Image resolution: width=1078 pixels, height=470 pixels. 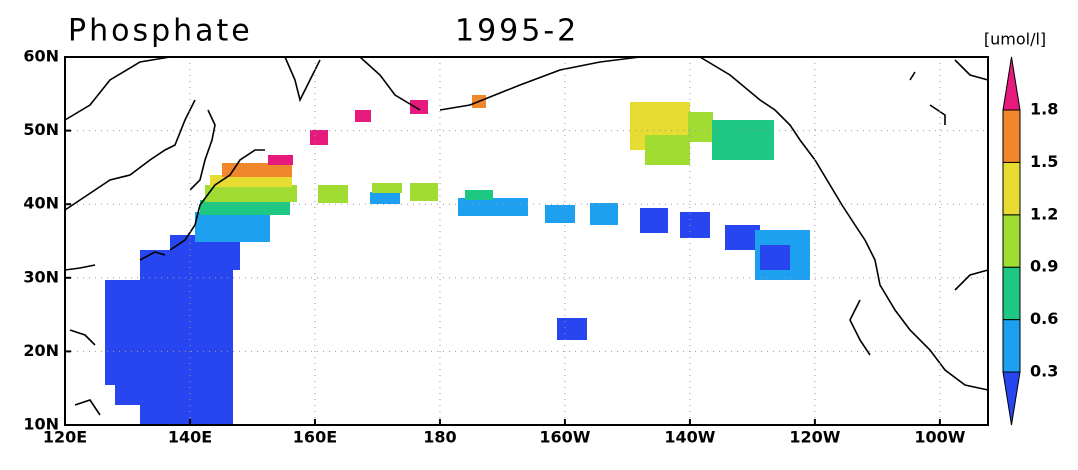 What do you see at coordinates (41, 350) in the screenshot?
I see `y-tick-label: 20N` at bounding box center [41, 350].